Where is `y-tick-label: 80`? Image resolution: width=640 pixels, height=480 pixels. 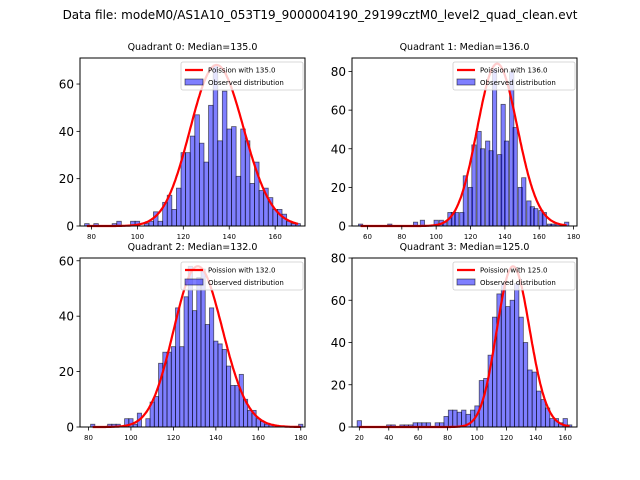 y-tick-label: 80 is located at coordinates (338, 259).